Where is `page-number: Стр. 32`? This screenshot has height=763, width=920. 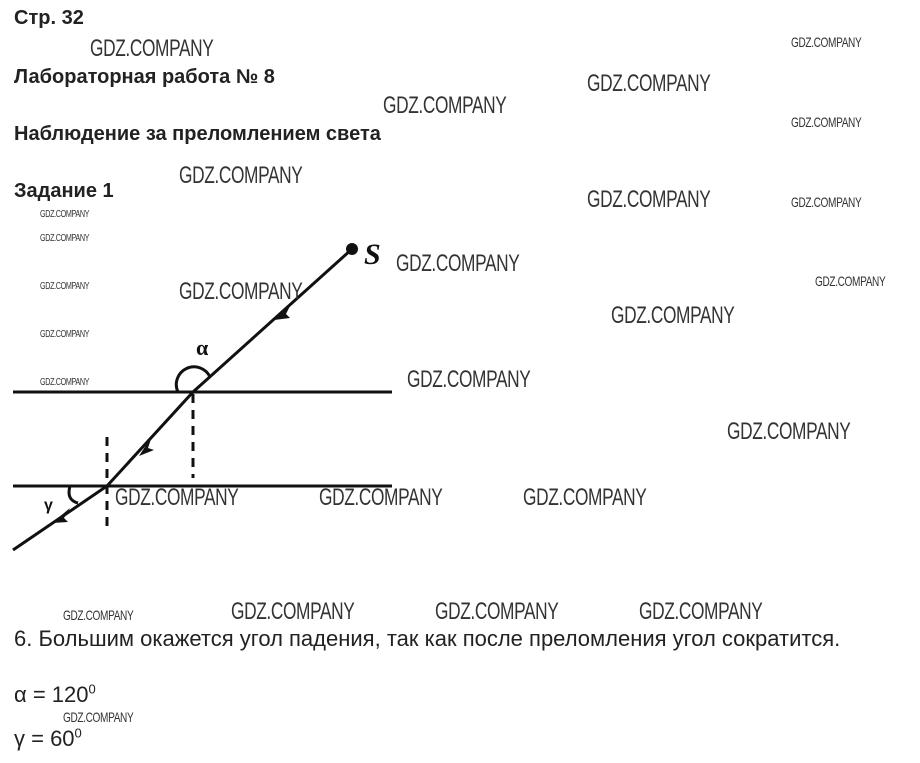
page-number: Стр. 32 is located at coordinates (49, 18).